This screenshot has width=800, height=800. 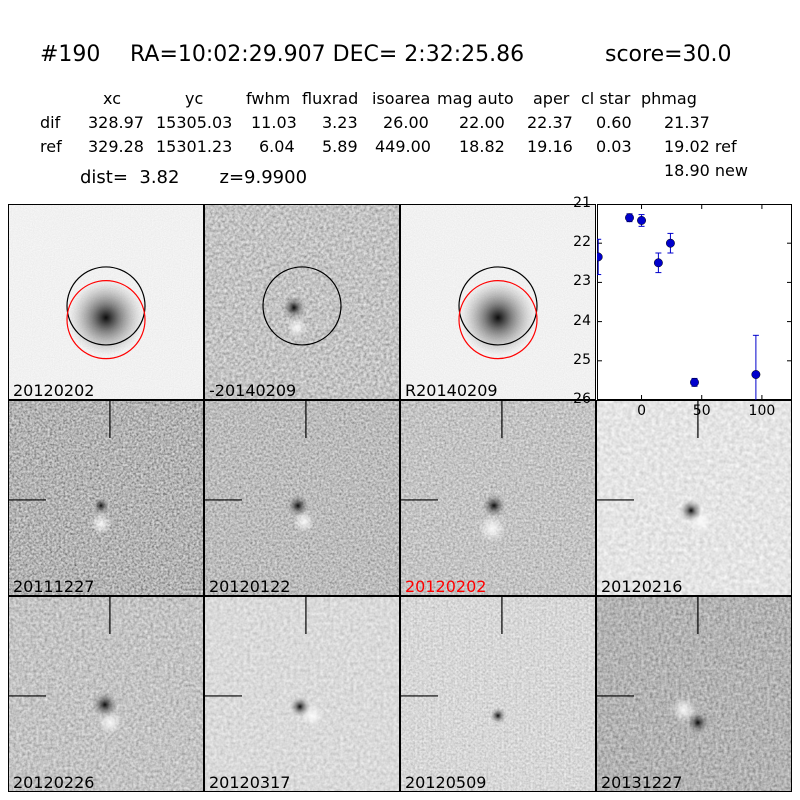 I want to click on table-cell: 15301.23, so click(x=194, y=146).